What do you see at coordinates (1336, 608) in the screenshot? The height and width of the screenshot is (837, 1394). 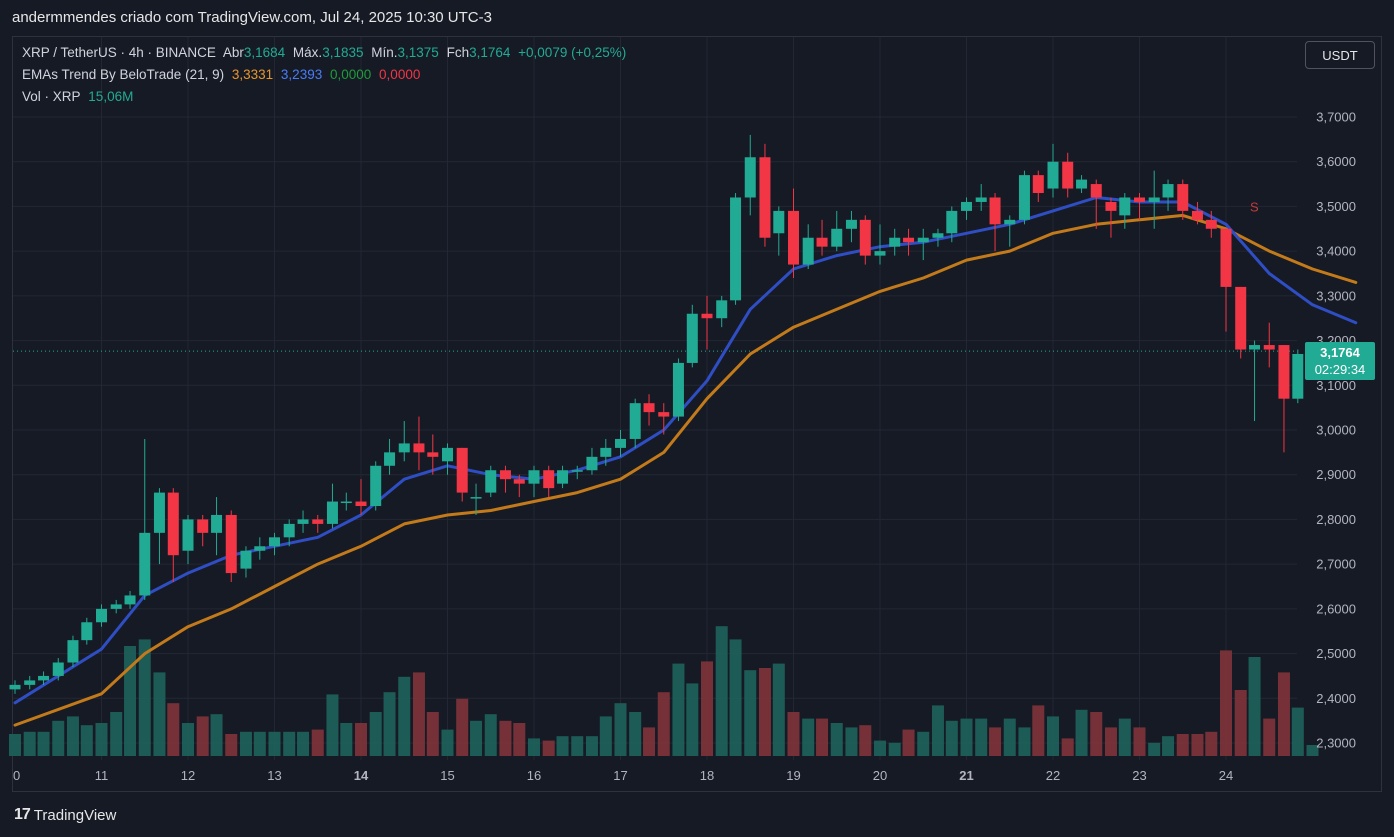 I see `y-tick-label: 2,6000` at bounding box center [1336, 608].